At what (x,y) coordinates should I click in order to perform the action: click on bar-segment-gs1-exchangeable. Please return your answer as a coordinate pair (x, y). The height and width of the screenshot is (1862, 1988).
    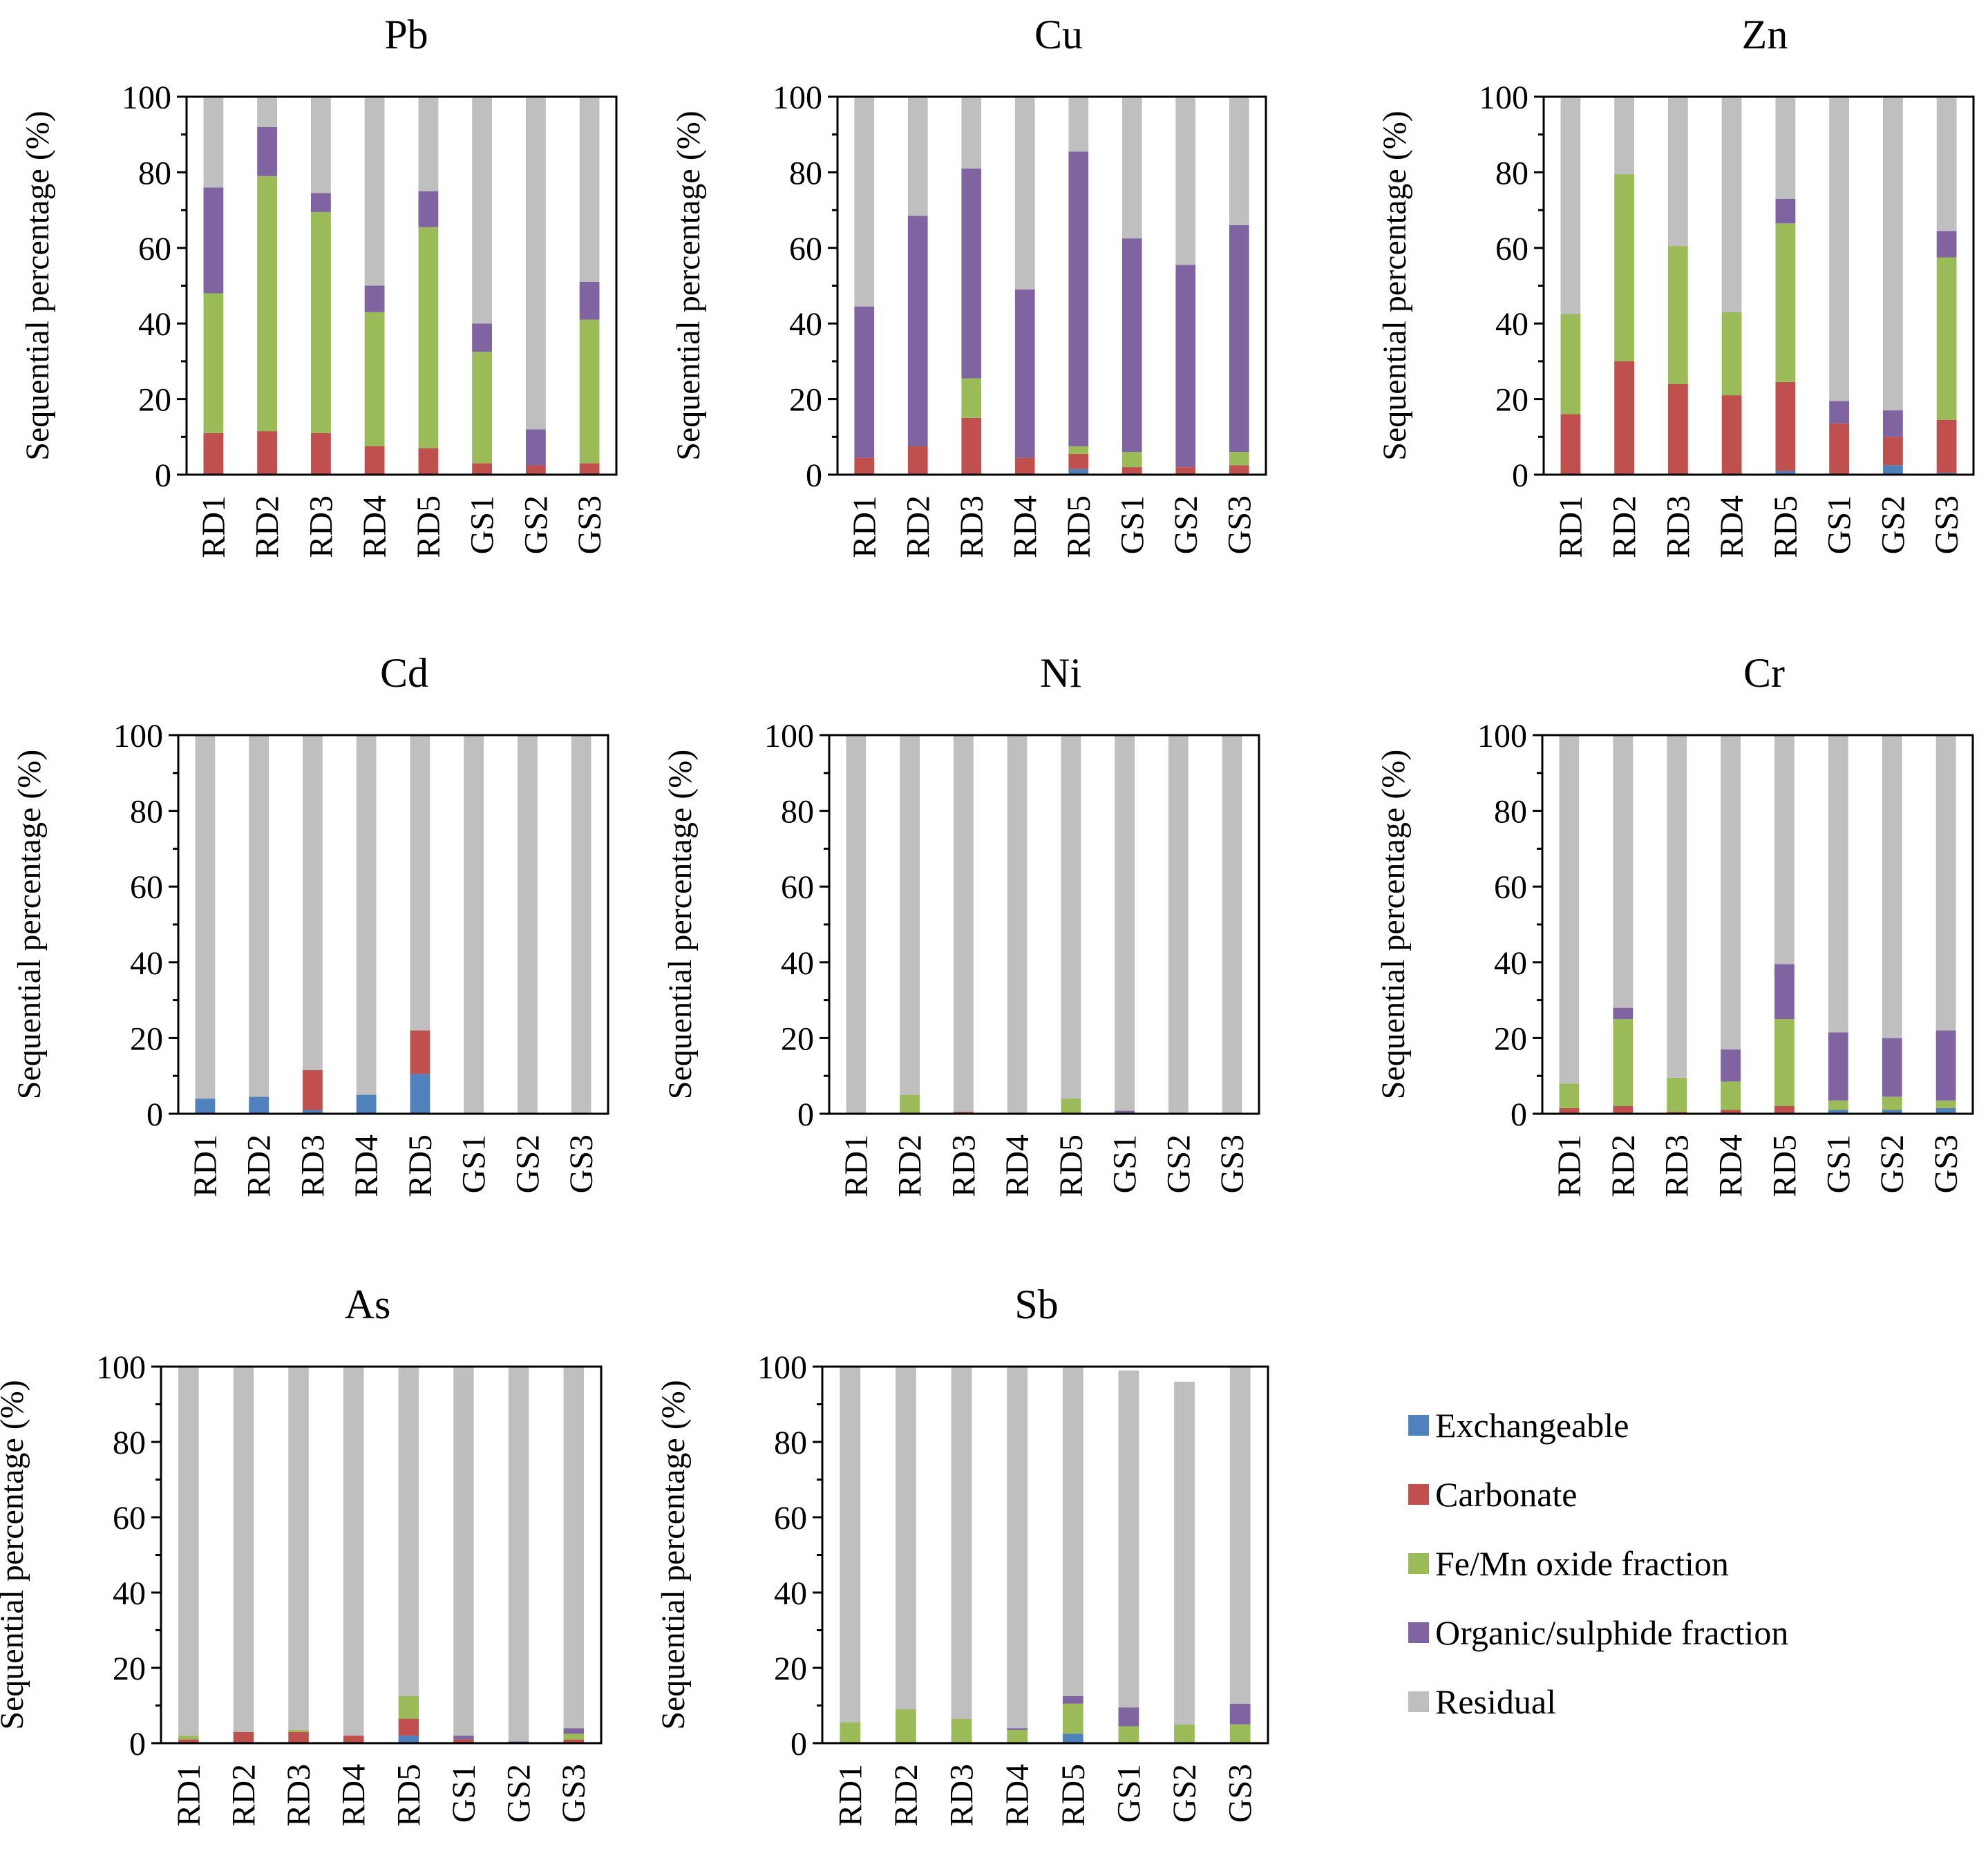
    Looking at the image, I should click on (1838, 1112).